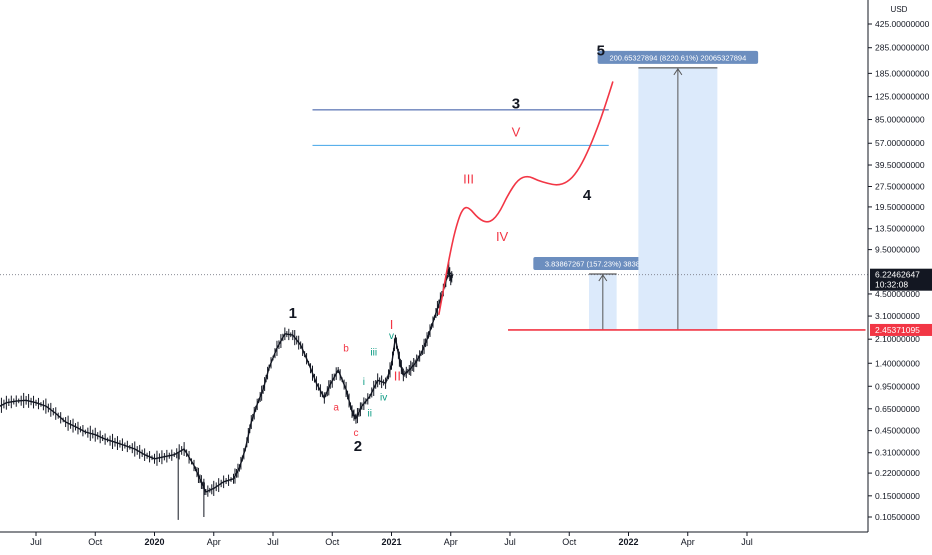 This screenshot has height=555, width=932. What do you see at coordinates (293, 313) in the screenshot?
I see `wave-label: 1` at bounding box center [293, 313].